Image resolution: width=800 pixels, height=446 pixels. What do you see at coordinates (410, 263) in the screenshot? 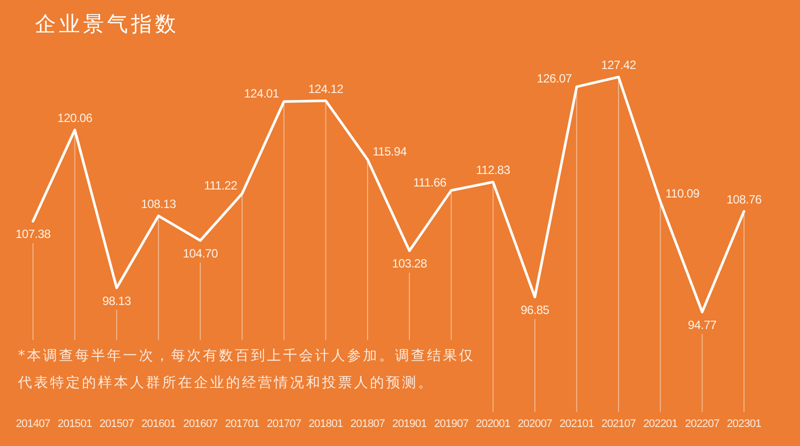
I see `data-label: 103.28` at bounding box center [410, 263].